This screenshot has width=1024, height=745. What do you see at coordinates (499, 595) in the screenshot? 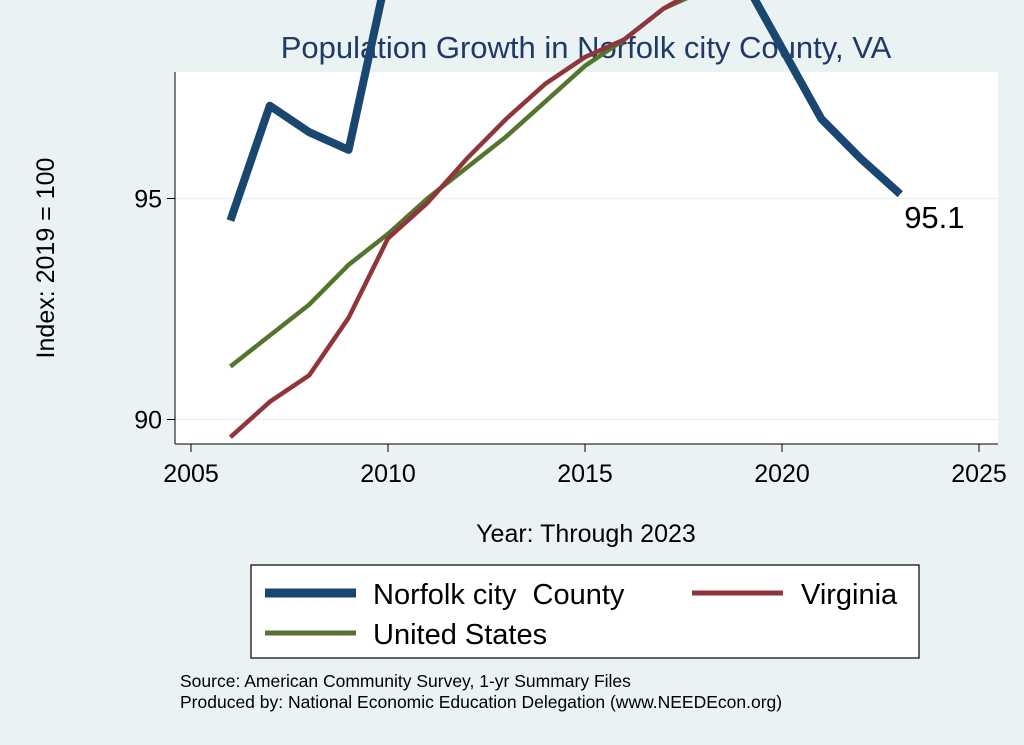
I see `legend-label-norfolk: Norfolk city County` at bounding box center [499, 595].